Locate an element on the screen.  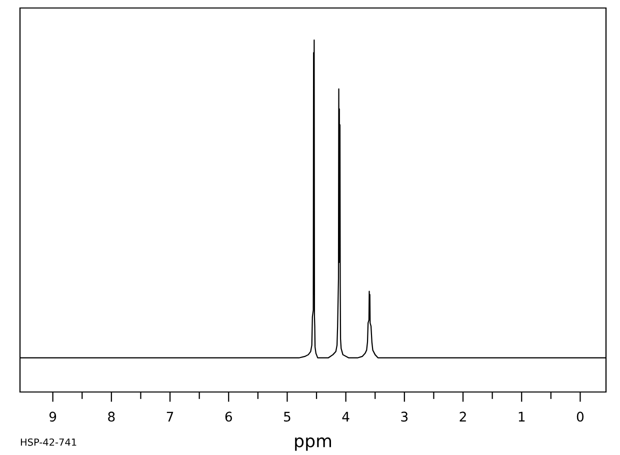
x-tick-label: 8 is located at coordinates (111, 417).